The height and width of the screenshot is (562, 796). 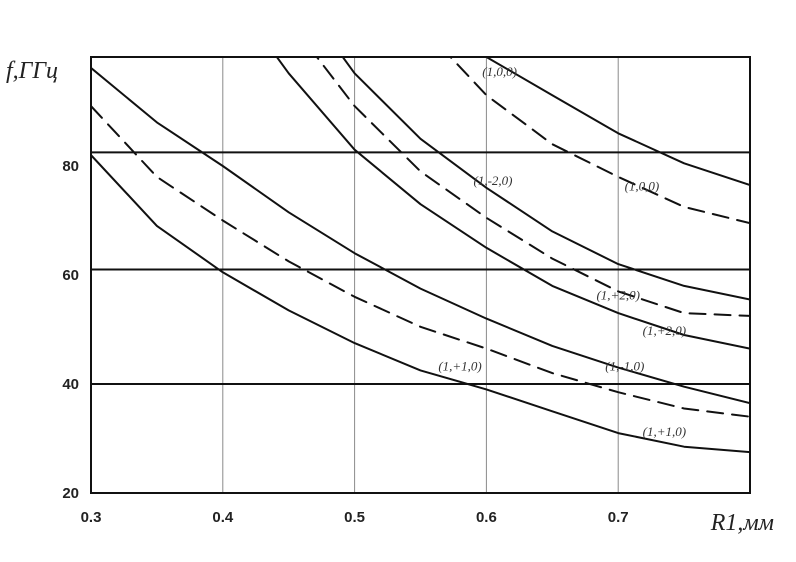 What do you see at coordinates (70, 384) in the screenshot?
I see `y-tick-label: 40` at bounding box center [70, 384].